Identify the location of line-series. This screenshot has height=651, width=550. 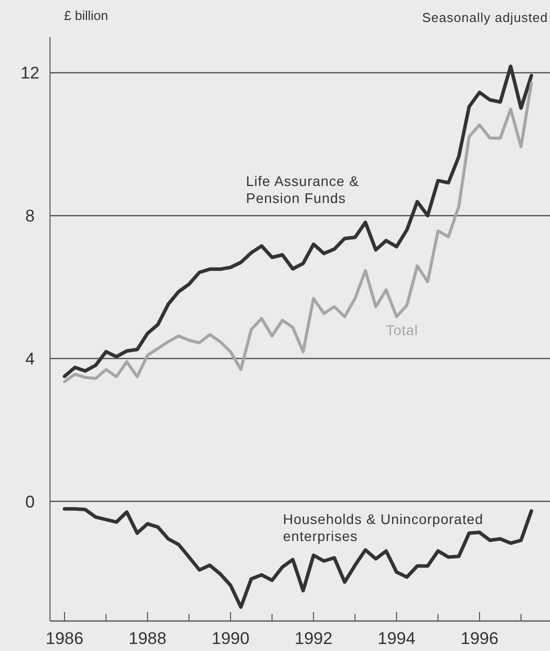
(298, 558).